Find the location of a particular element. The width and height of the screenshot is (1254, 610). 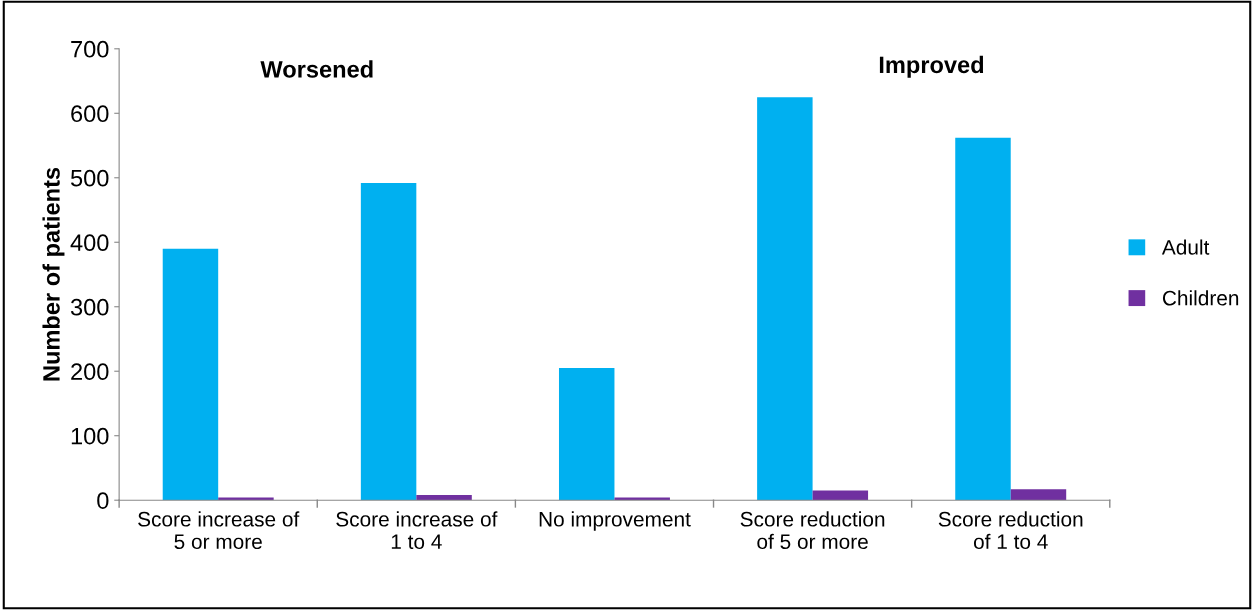

y-tick-label: 300 is located at coordinates (89, 307).